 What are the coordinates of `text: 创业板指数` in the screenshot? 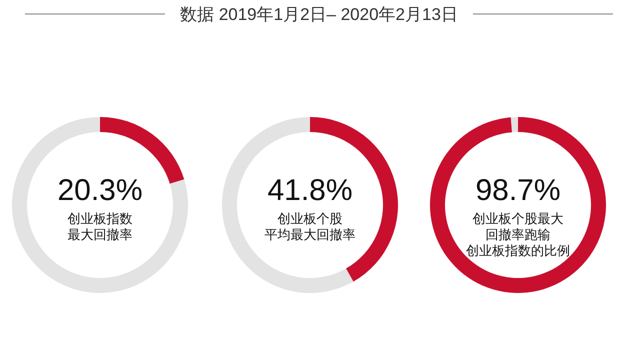 It's located at (100, 218).